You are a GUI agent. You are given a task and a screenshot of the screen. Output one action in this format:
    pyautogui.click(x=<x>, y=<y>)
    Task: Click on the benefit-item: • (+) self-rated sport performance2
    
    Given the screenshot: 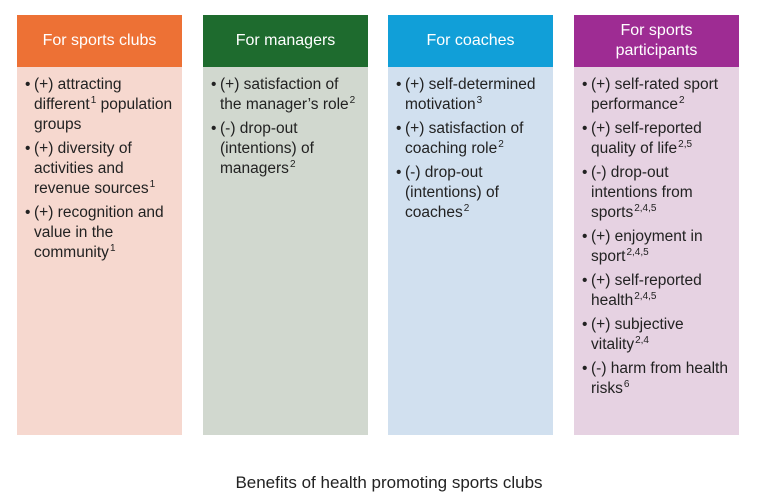 What is the action you would take?
    pyautogui.click(x=656, y=95)
    